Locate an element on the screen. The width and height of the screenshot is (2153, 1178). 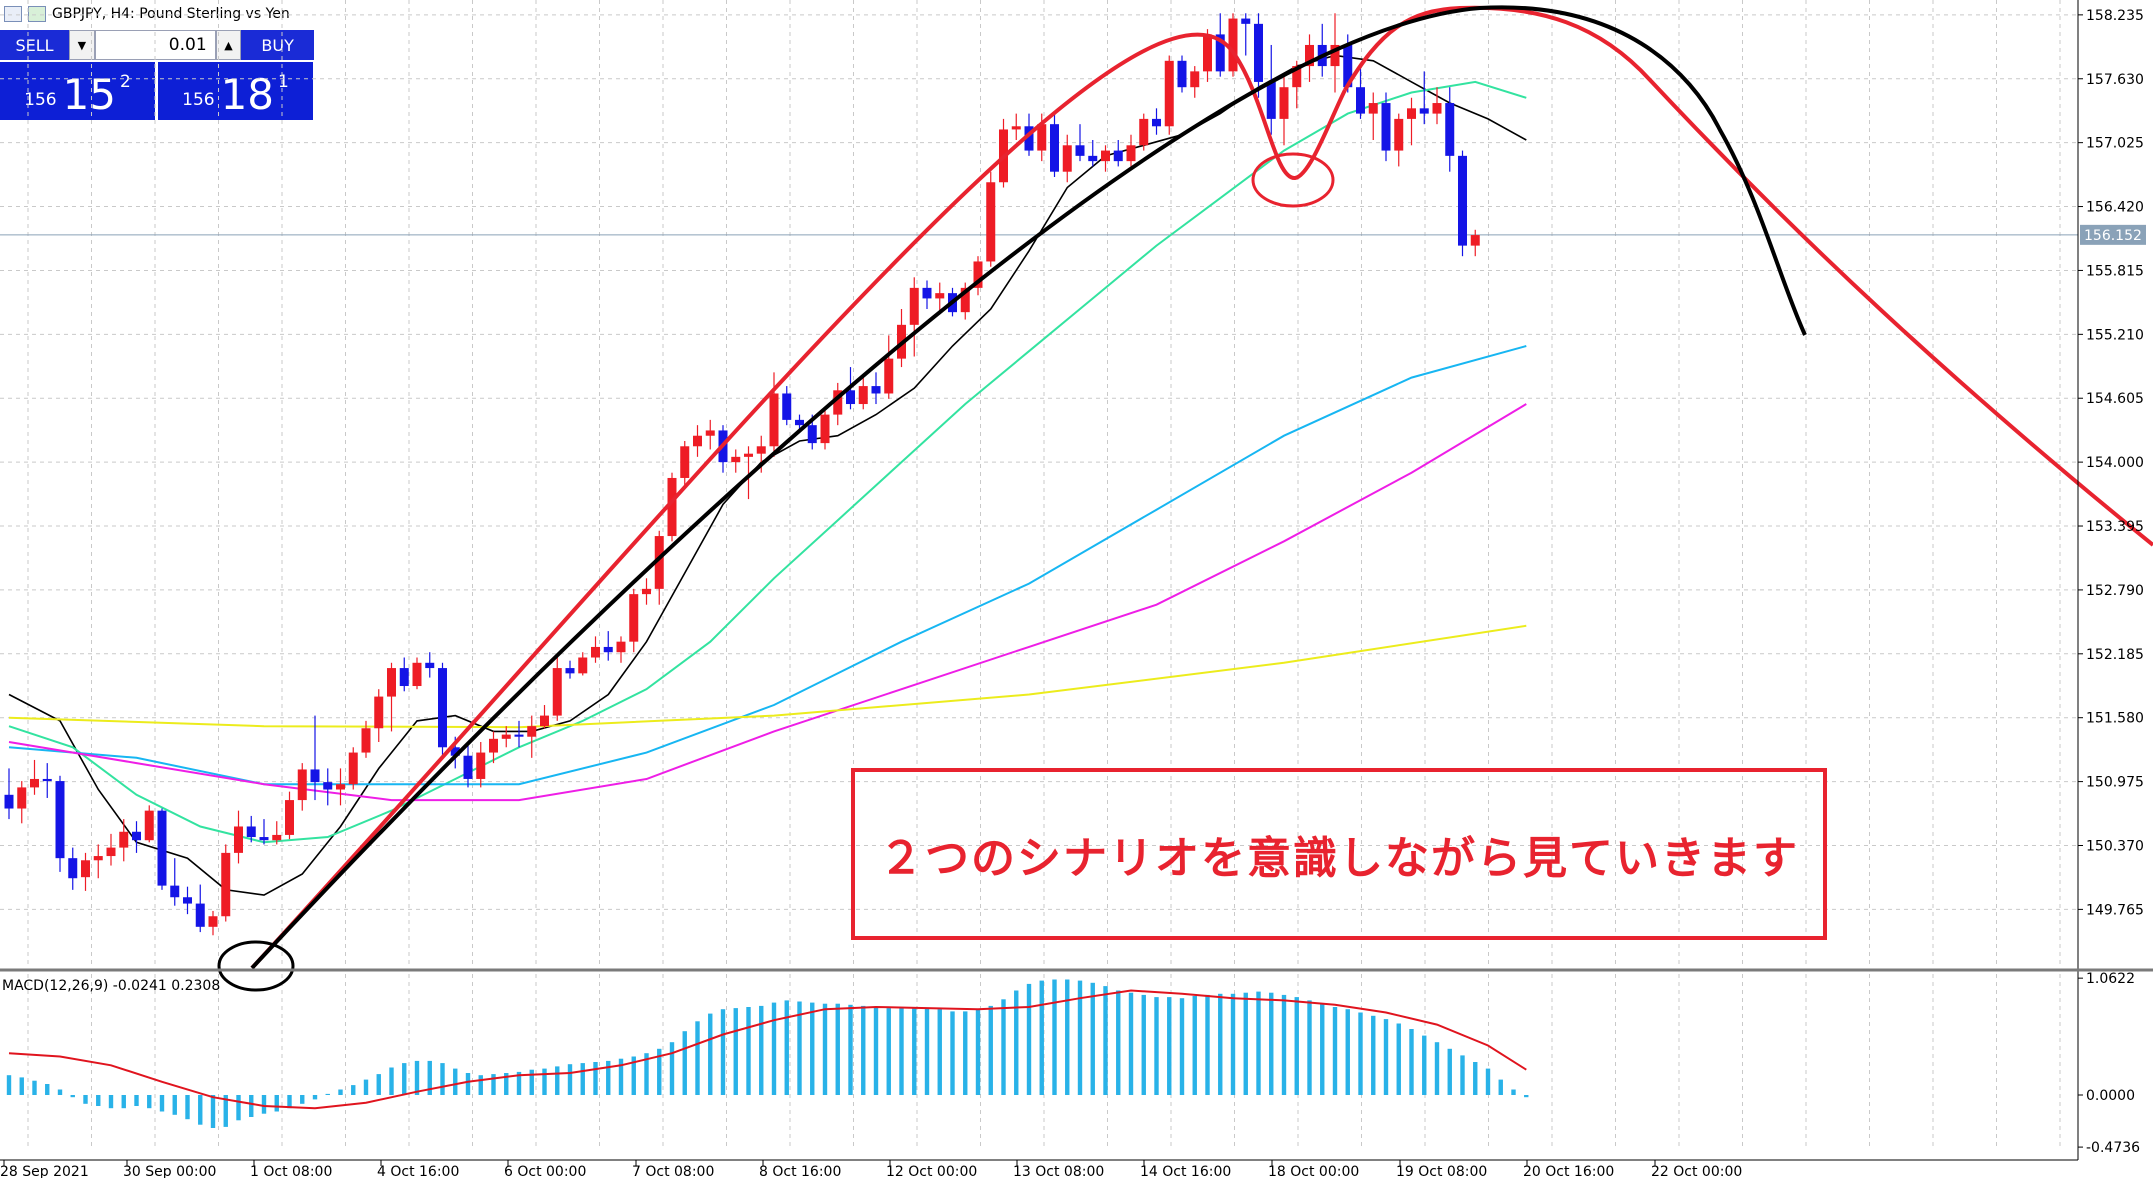
lot-increase-button: ▲ is located at coordinates (228, 45).